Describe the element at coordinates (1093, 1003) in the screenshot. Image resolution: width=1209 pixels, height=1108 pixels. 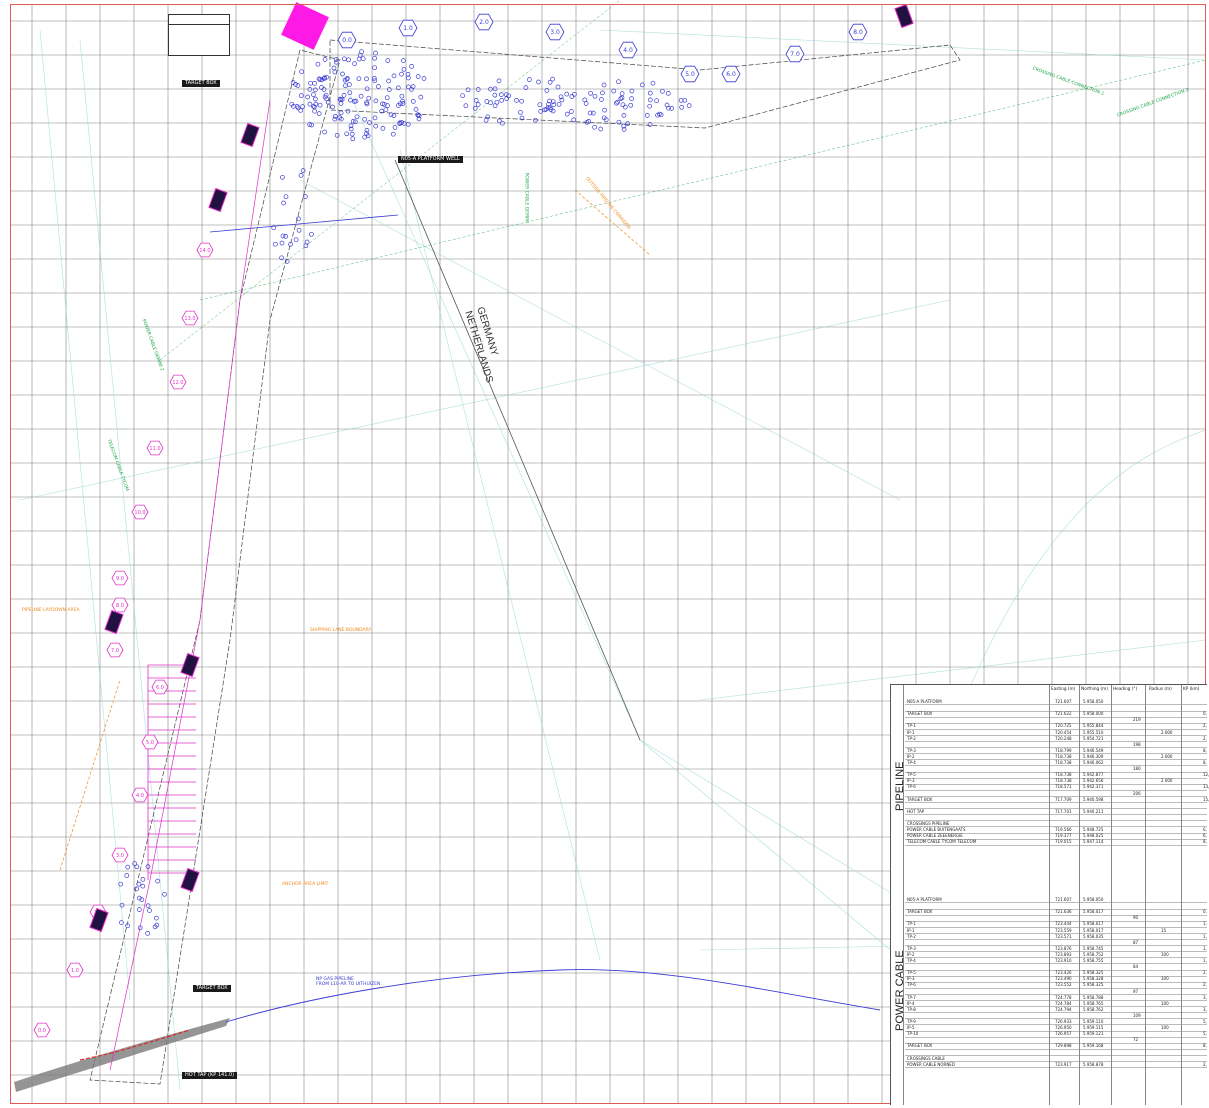
I see `table-cell: 5.958.765` at that location.